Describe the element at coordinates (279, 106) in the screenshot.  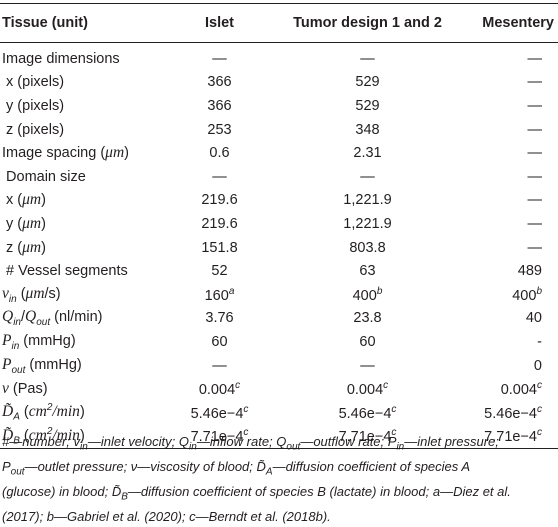
I see `table-row: y (pixels) 366 529 —` at that location.